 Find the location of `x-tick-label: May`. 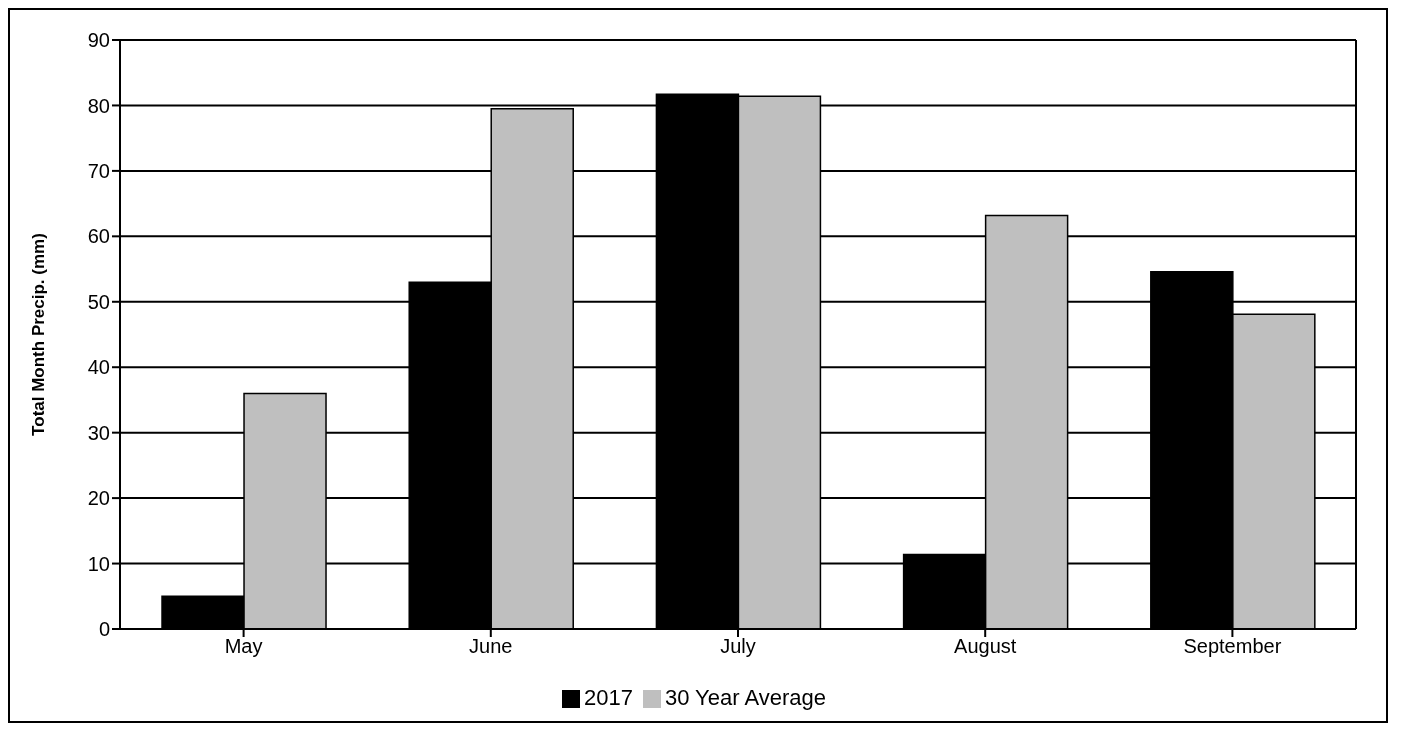

x-tick-label: May is located at coordinates (243, 646).